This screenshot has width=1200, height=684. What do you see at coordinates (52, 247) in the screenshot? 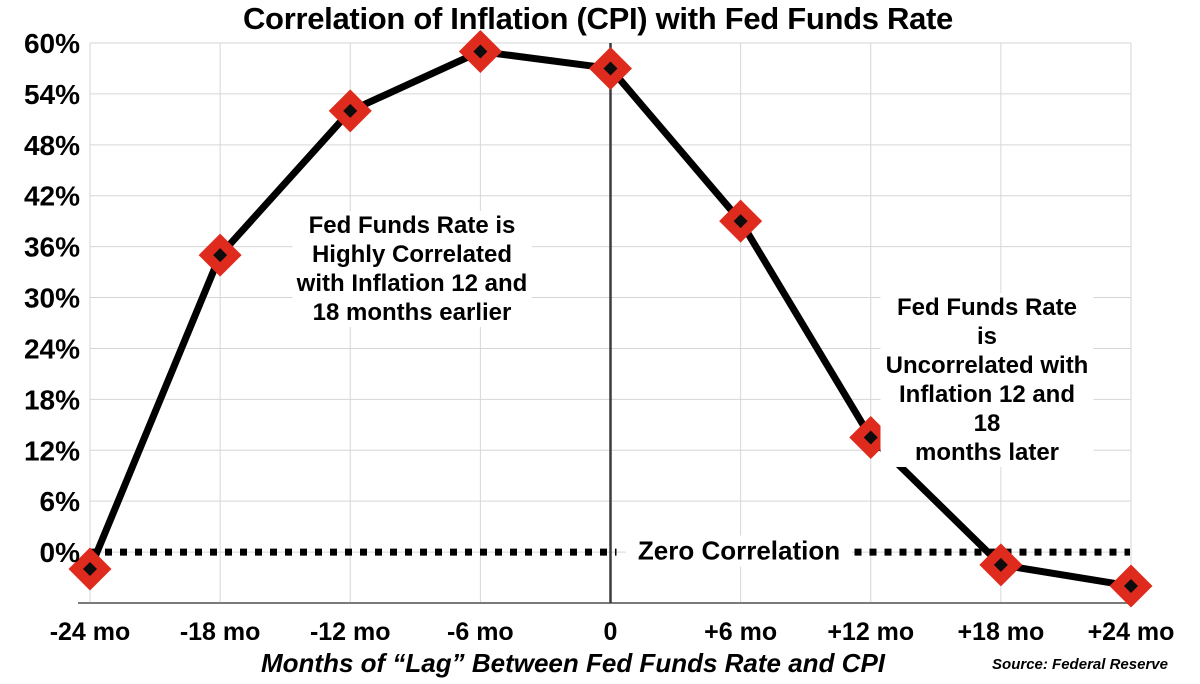
I see `y-tick-label: 36%` at bounding box center [52, 247].